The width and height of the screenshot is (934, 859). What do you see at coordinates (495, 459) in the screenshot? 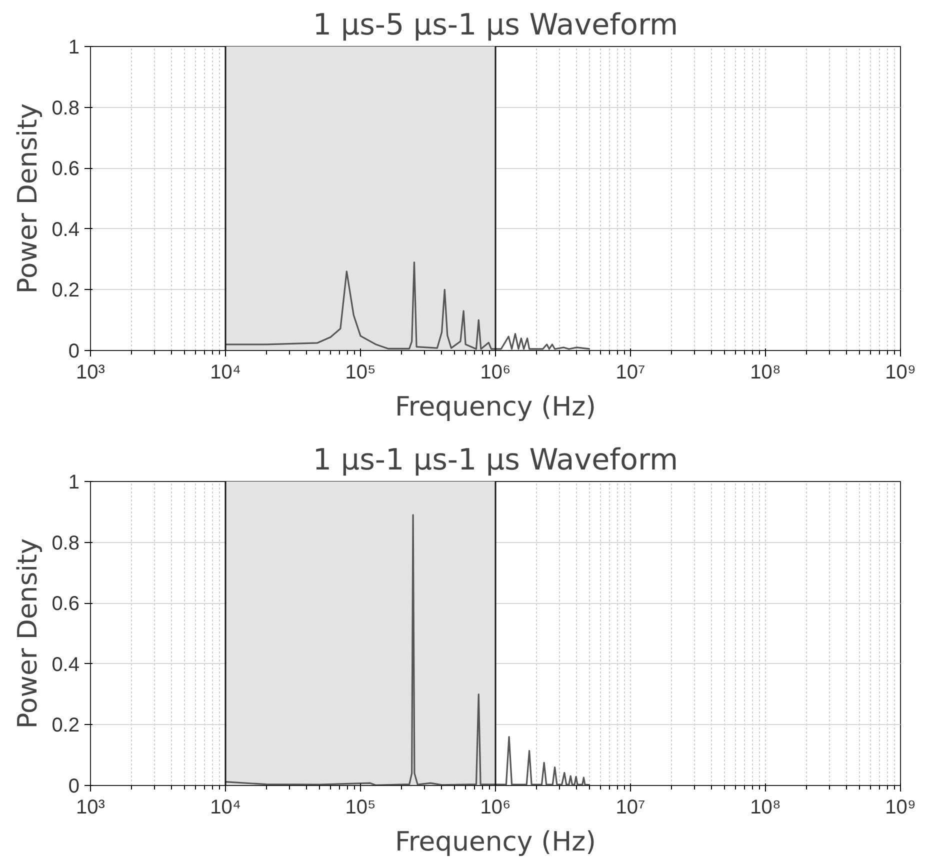
I see `chart-title: 1 µs-1 µs-1 µs Waveform` at bounding box center [495, 459].